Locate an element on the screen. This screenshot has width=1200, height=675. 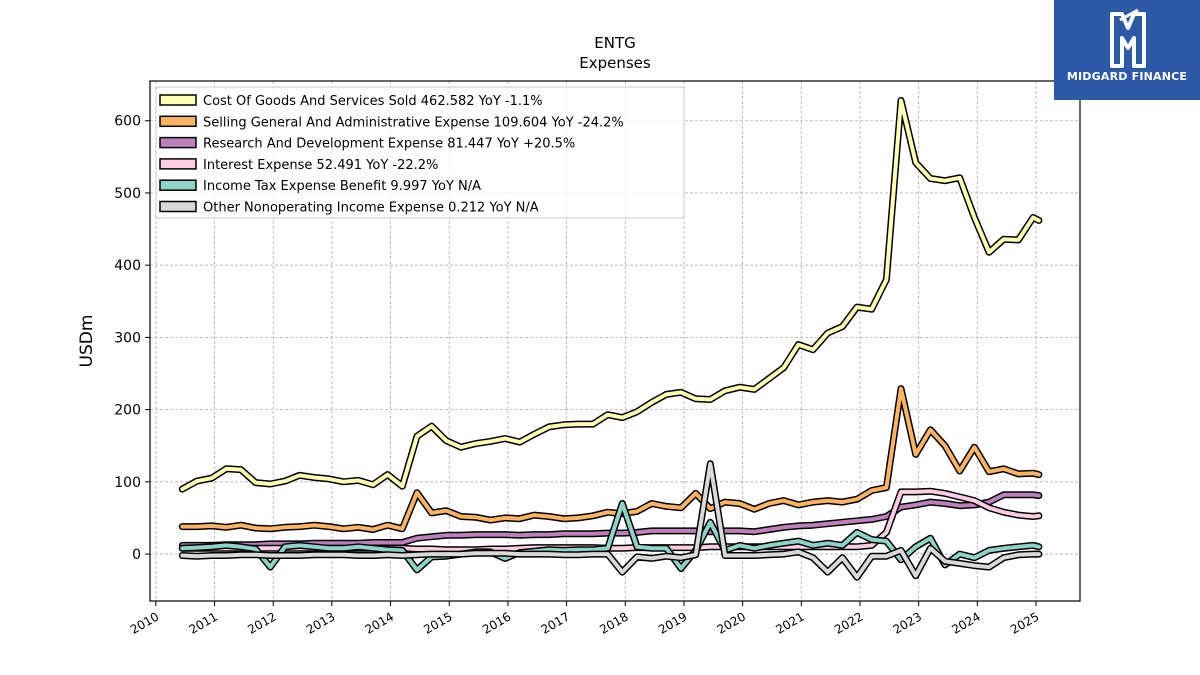
x-tick-label: 2025 is located at coordinates (1024, 622).